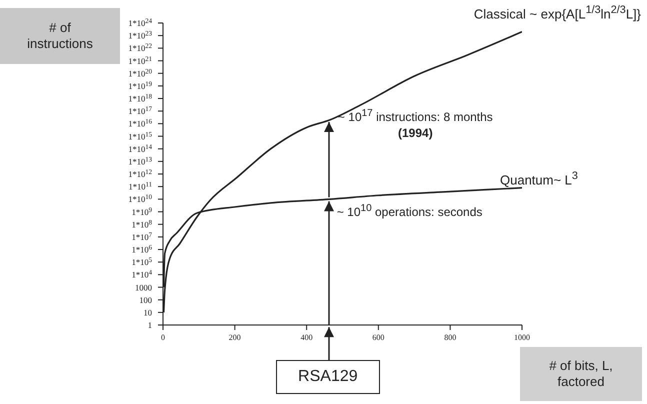 The width and height of the screenshot is (647, 404). What do you see at coordinates (143, 287) in the screenshot?
I see `y-tick-label: 1000` at bounding box center [143, 287].